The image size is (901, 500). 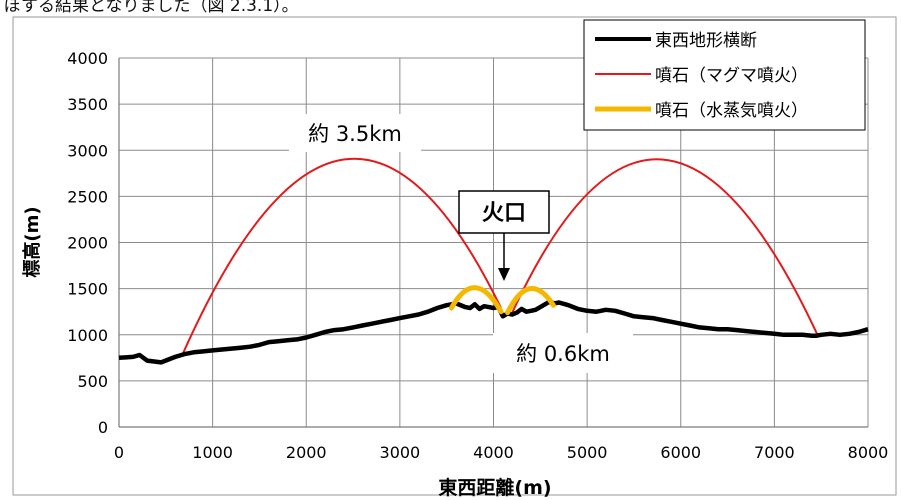 I want to click on annotation-crater-arrow-head, so click(x=504, y=274).